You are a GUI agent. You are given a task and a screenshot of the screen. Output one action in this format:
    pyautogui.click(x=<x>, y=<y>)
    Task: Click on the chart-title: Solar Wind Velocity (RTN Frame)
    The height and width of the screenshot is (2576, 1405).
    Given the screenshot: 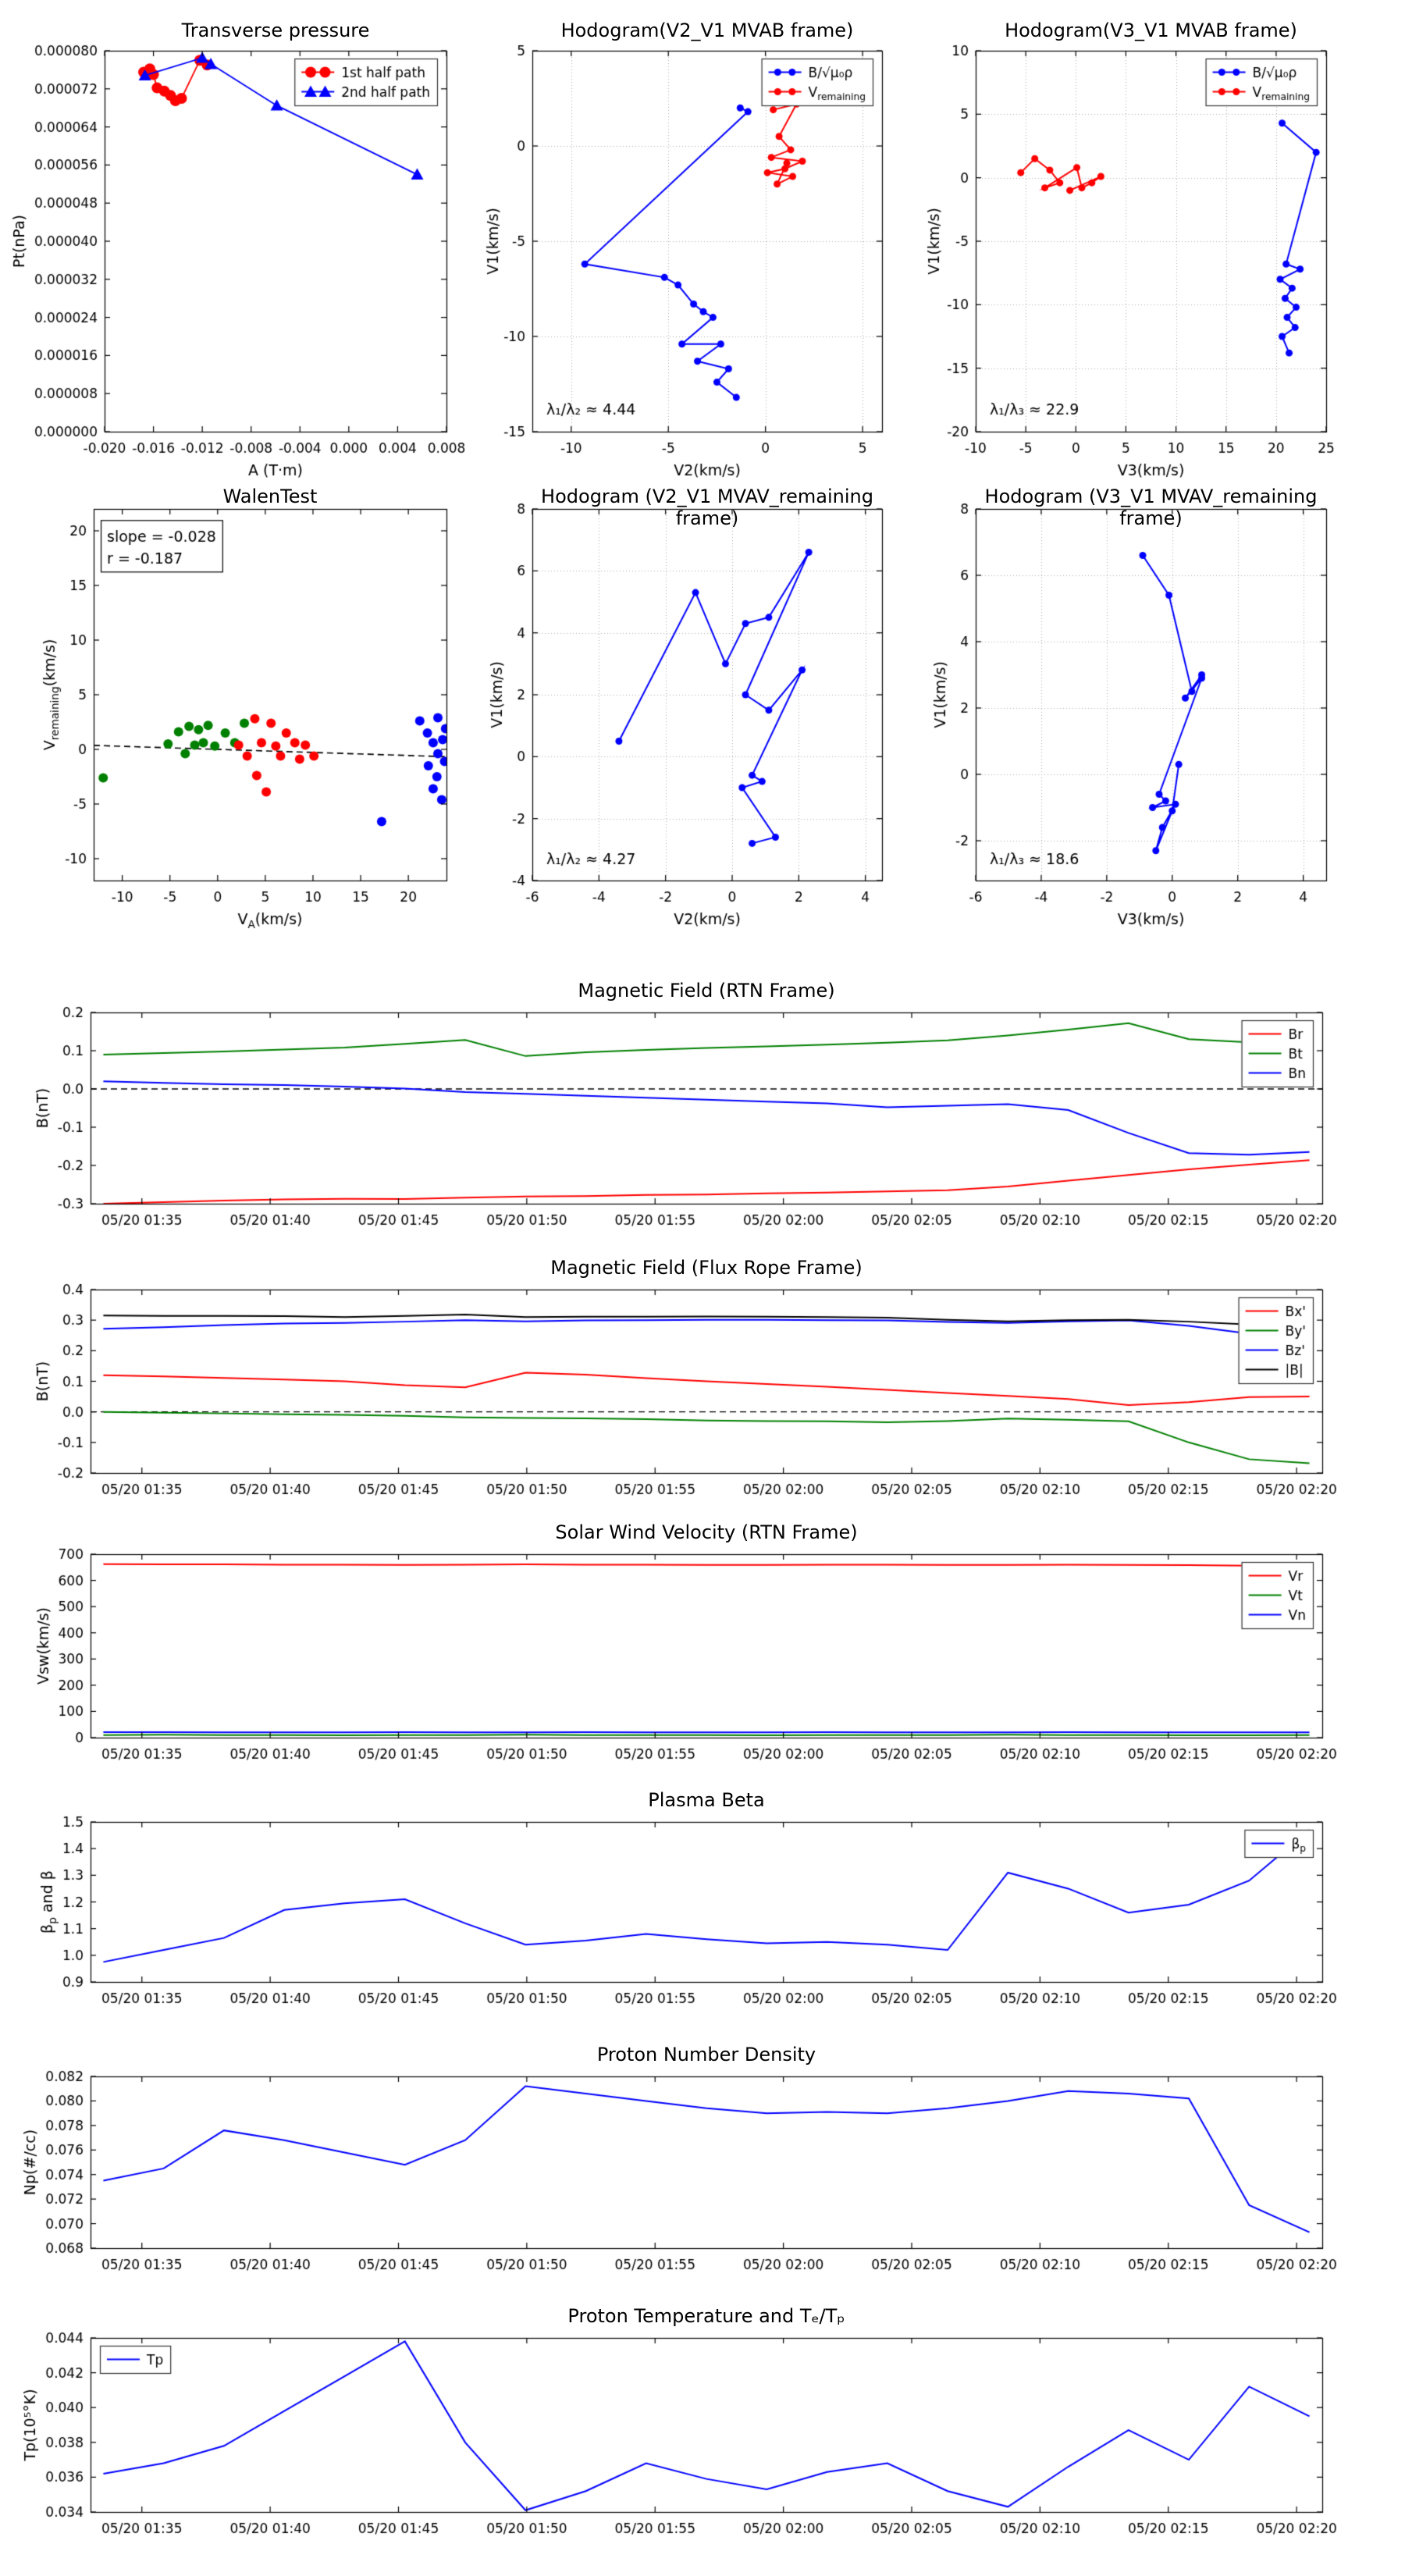 What is the action you would take?
    pyautogui.click(x=707, y=1532)
    